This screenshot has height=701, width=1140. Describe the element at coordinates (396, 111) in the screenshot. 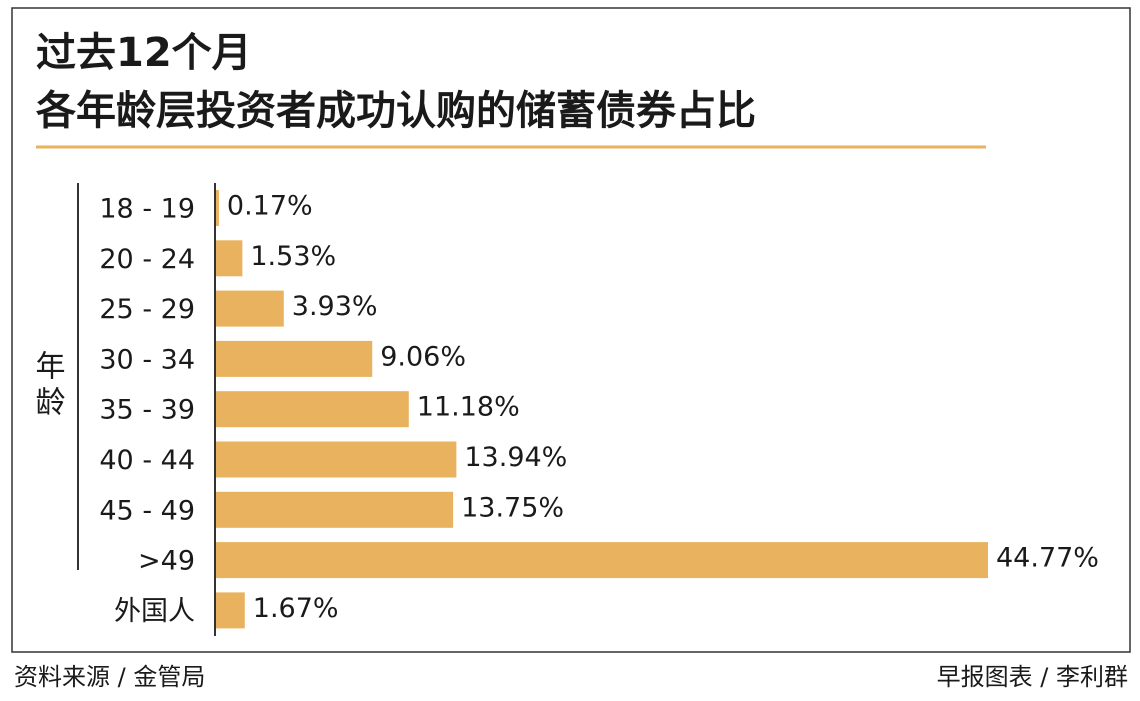

I see `chart-subtitle: 各年龄层投资者成功认购的储蓄债券占比` at that location.